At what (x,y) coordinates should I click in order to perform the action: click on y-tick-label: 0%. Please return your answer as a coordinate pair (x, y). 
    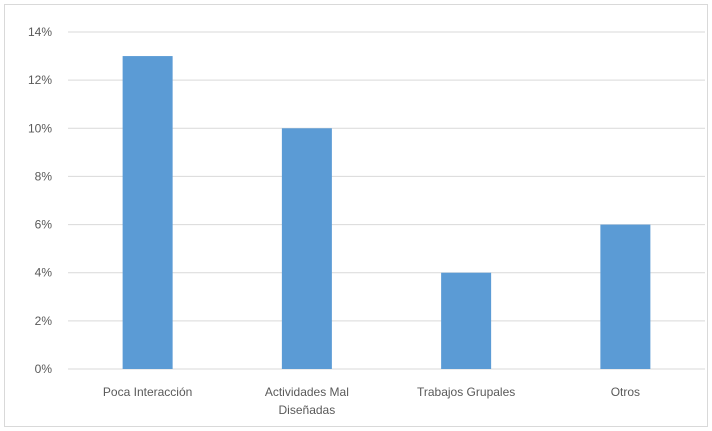
    Looking at the image, I should click on (44, 369).